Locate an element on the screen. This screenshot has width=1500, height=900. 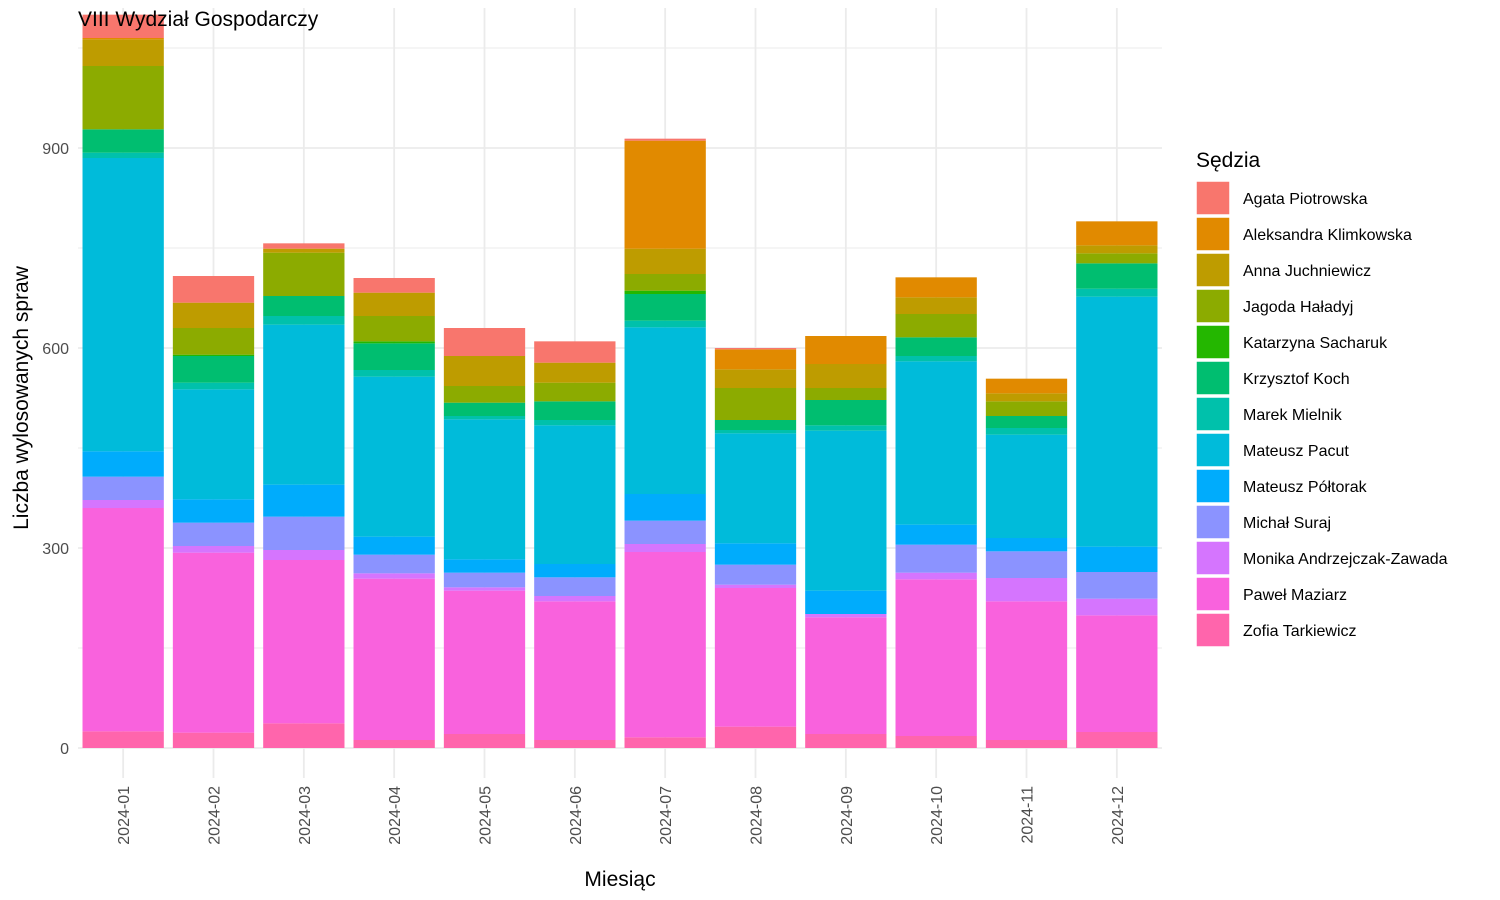
legend-item: Katarzyna Sacharuk is located at coordinates (1291, 342).